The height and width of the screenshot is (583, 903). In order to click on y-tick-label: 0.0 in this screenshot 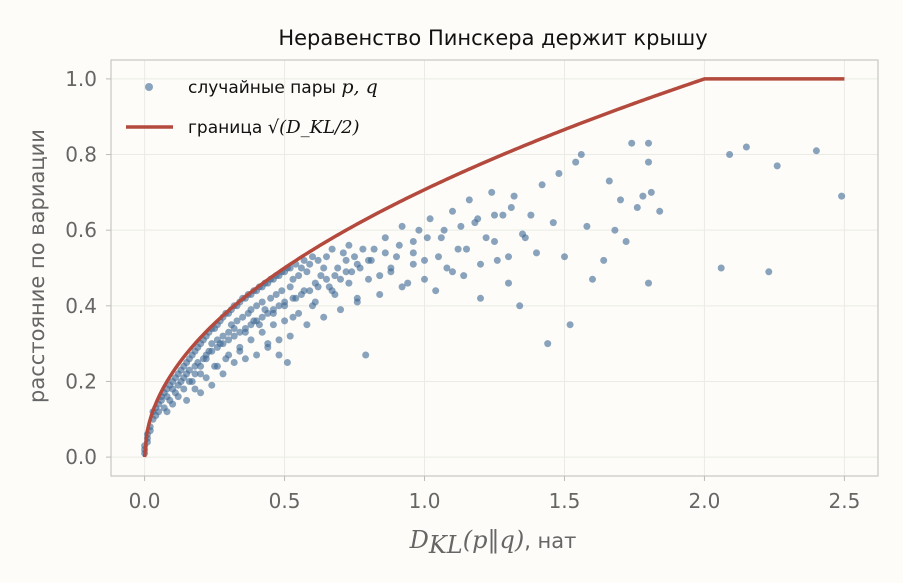, I will do `click(81, 457)`.